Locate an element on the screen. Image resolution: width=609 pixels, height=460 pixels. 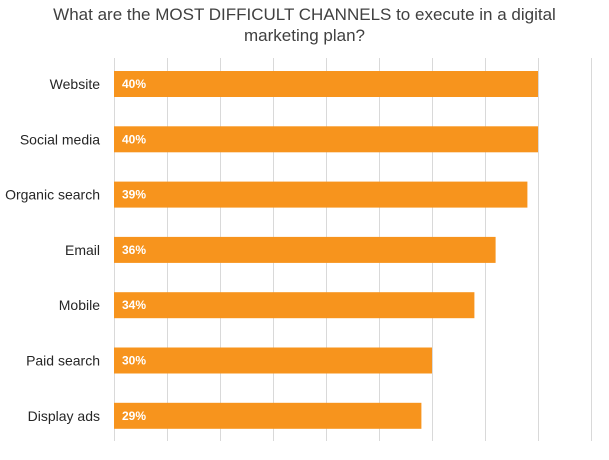
chart-title-line-2: marketing plan? is located at coordinates (304, 35).